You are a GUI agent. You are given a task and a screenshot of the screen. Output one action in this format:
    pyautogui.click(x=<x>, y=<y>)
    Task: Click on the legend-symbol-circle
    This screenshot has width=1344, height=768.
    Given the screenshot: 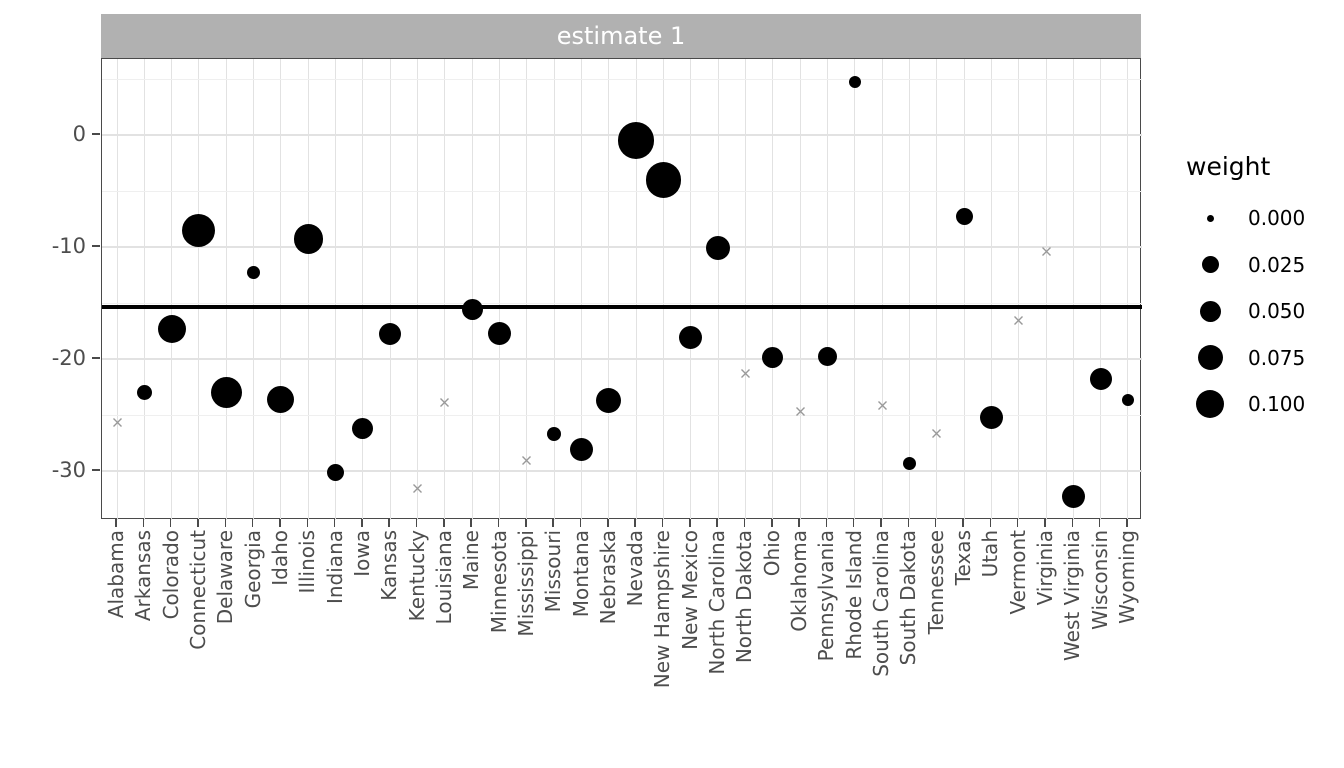 What is the action you would take?
    pyautogui.click(x=1210, y=311)
    